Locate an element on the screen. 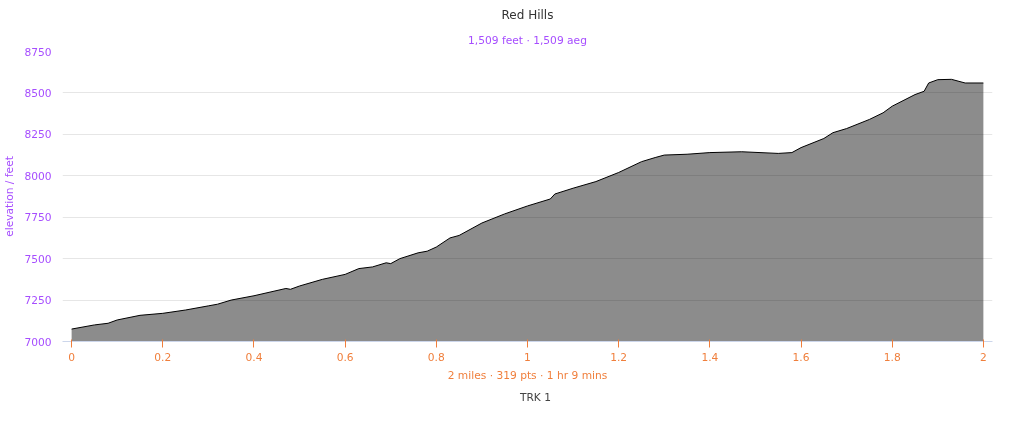  y-tick-label: 7000 is located at coordinates (38, 342).